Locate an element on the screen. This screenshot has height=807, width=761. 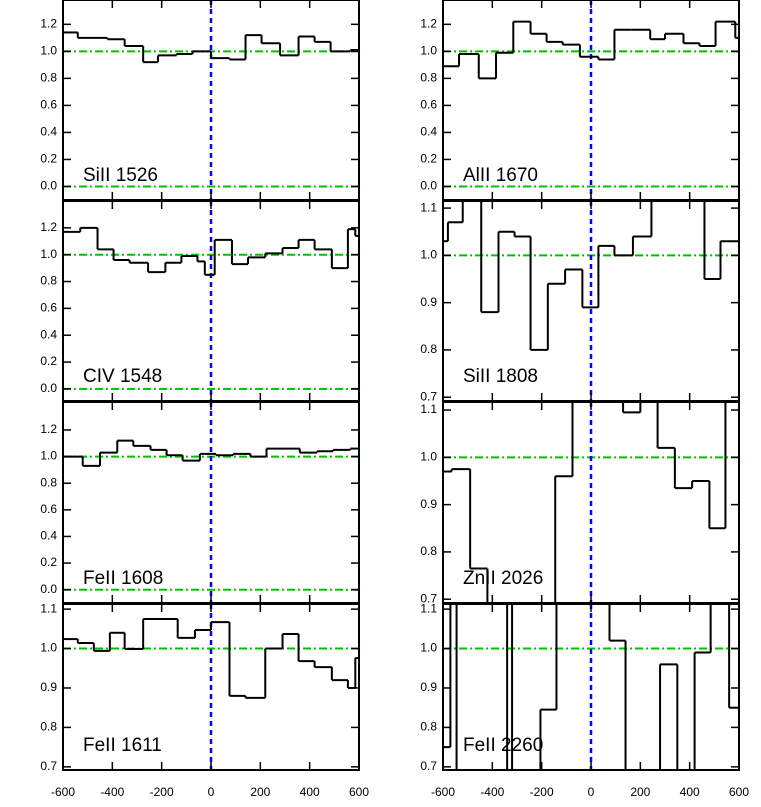
line-label: AlII 1670 is located at coordinates (500, 175).